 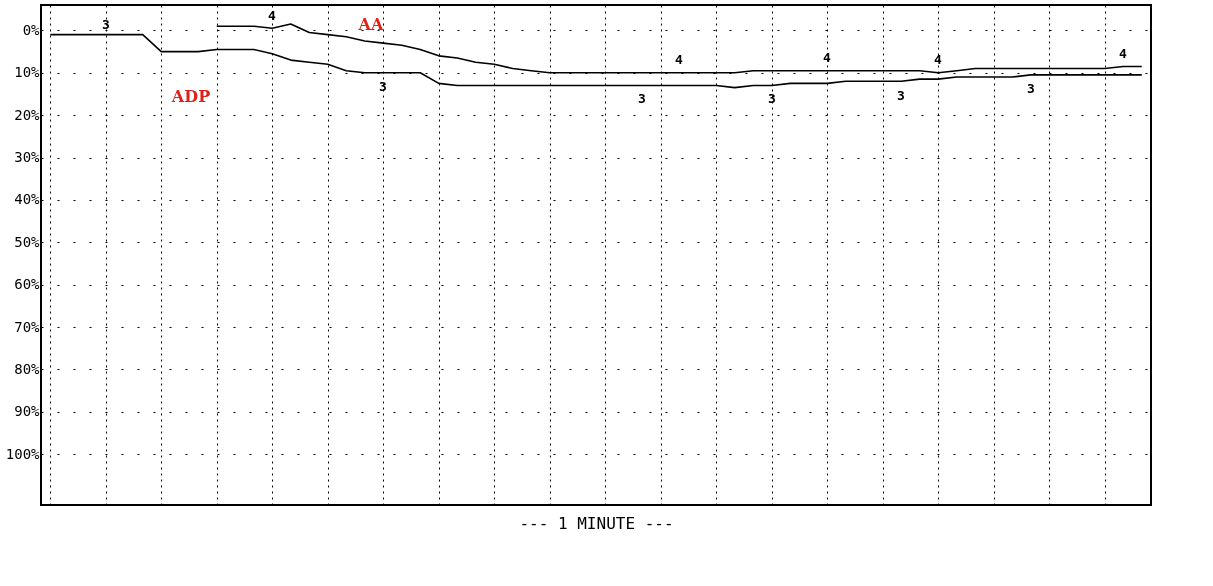 I want to click on y-tick-label: 90%, so click(x=27, y=411).